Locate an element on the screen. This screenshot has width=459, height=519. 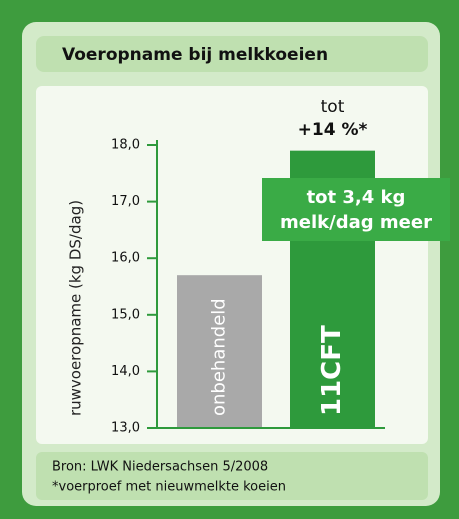
title-box is located at coordinates (232, 54).